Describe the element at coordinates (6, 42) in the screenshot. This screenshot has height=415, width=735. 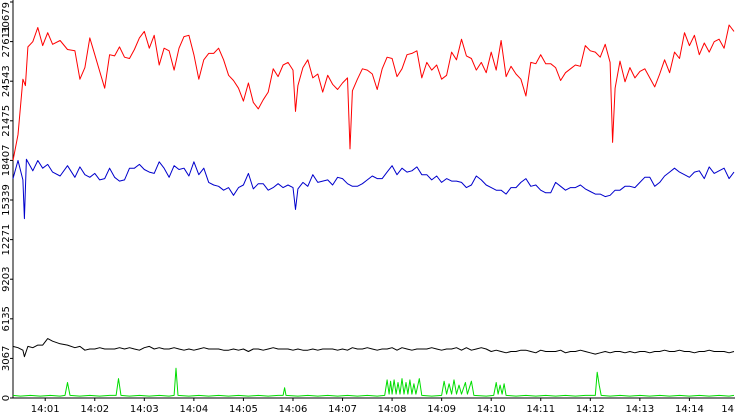
I see `y-tick-label: 27611` at that location.